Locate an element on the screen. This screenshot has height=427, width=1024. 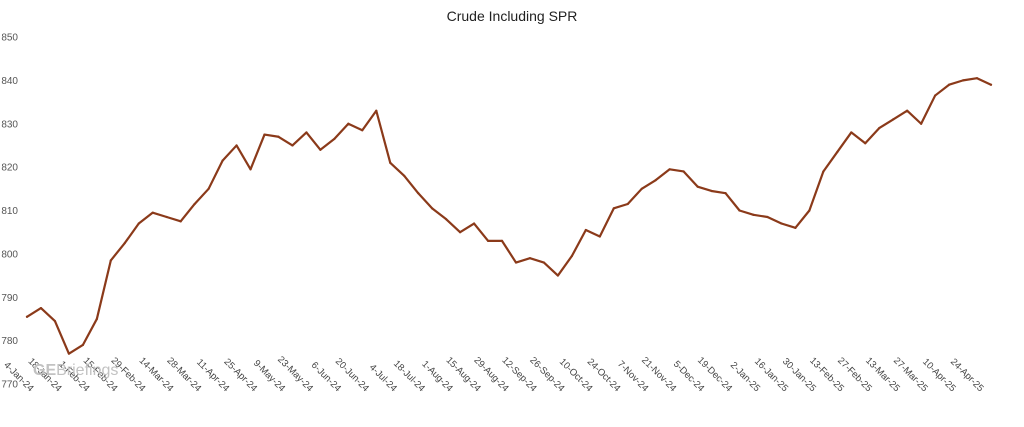
watermark-rest: Briefings is located at coordinates (87, 370).